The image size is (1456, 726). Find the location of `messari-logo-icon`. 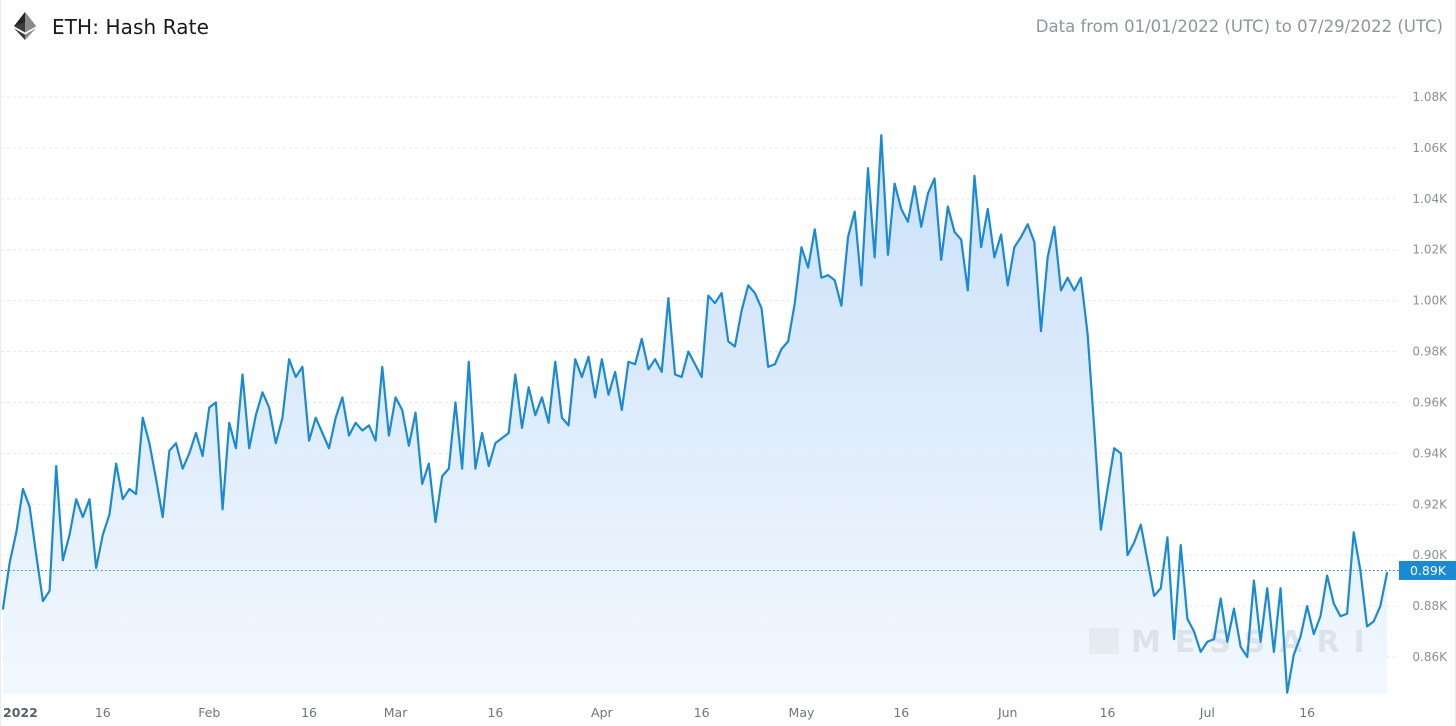

messari-logo-icon is located at coordinates (1104, 641).